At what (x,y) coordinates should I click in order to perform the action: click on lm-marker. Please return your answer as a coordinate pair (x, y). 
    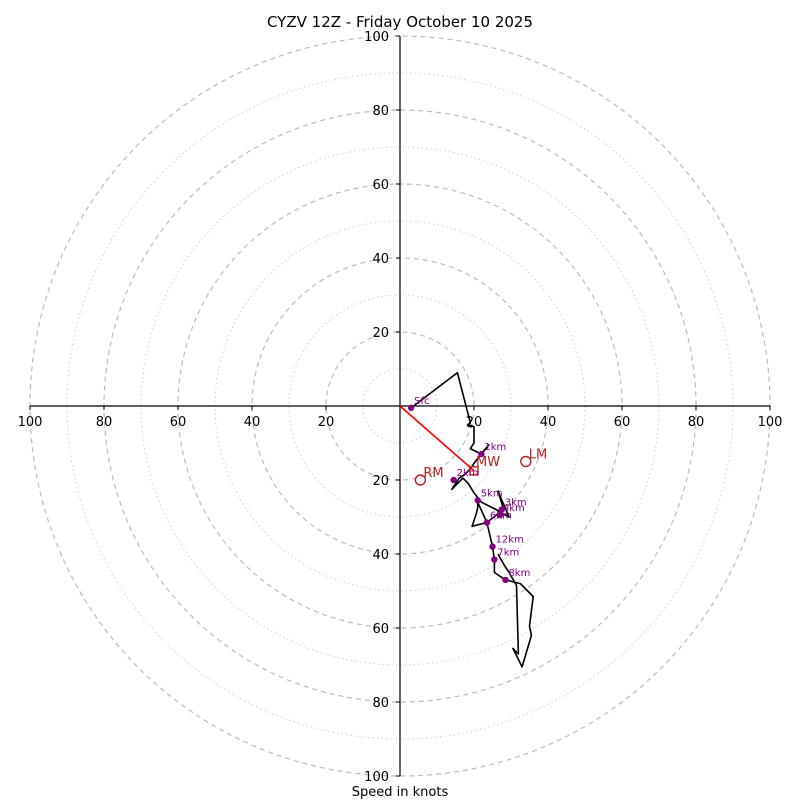
    Looking at the image, I should click on (526, 461).